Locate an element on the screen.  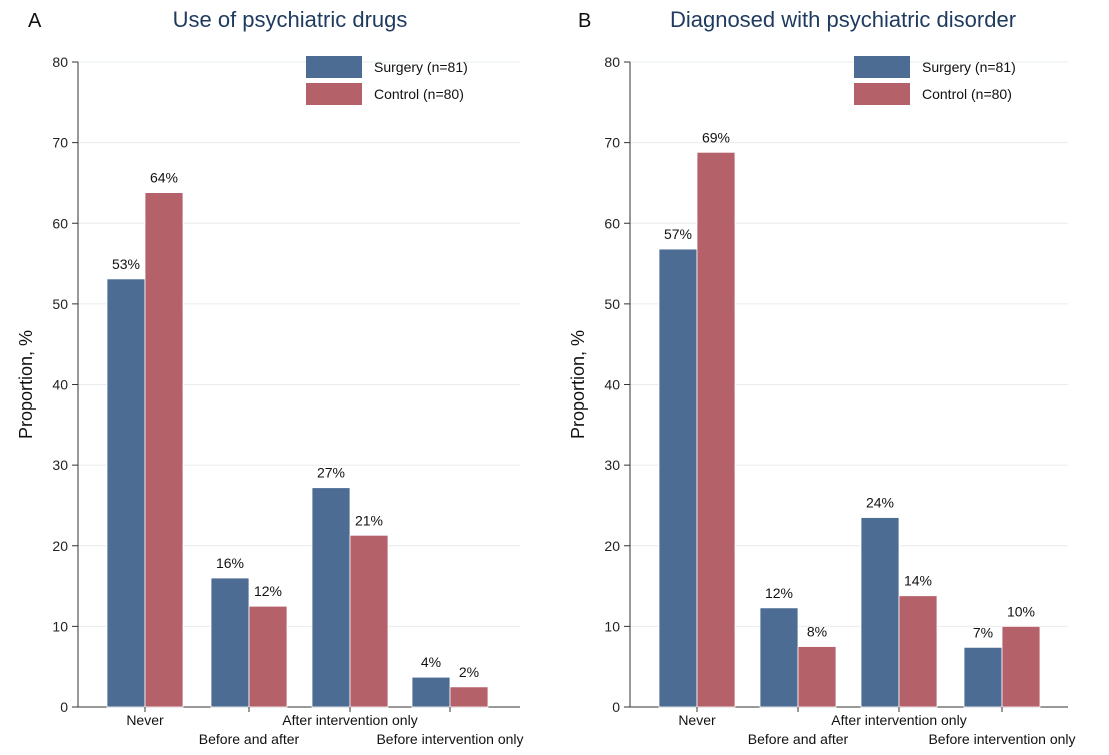
panel-letter: B is located at coordinates (584, 21).